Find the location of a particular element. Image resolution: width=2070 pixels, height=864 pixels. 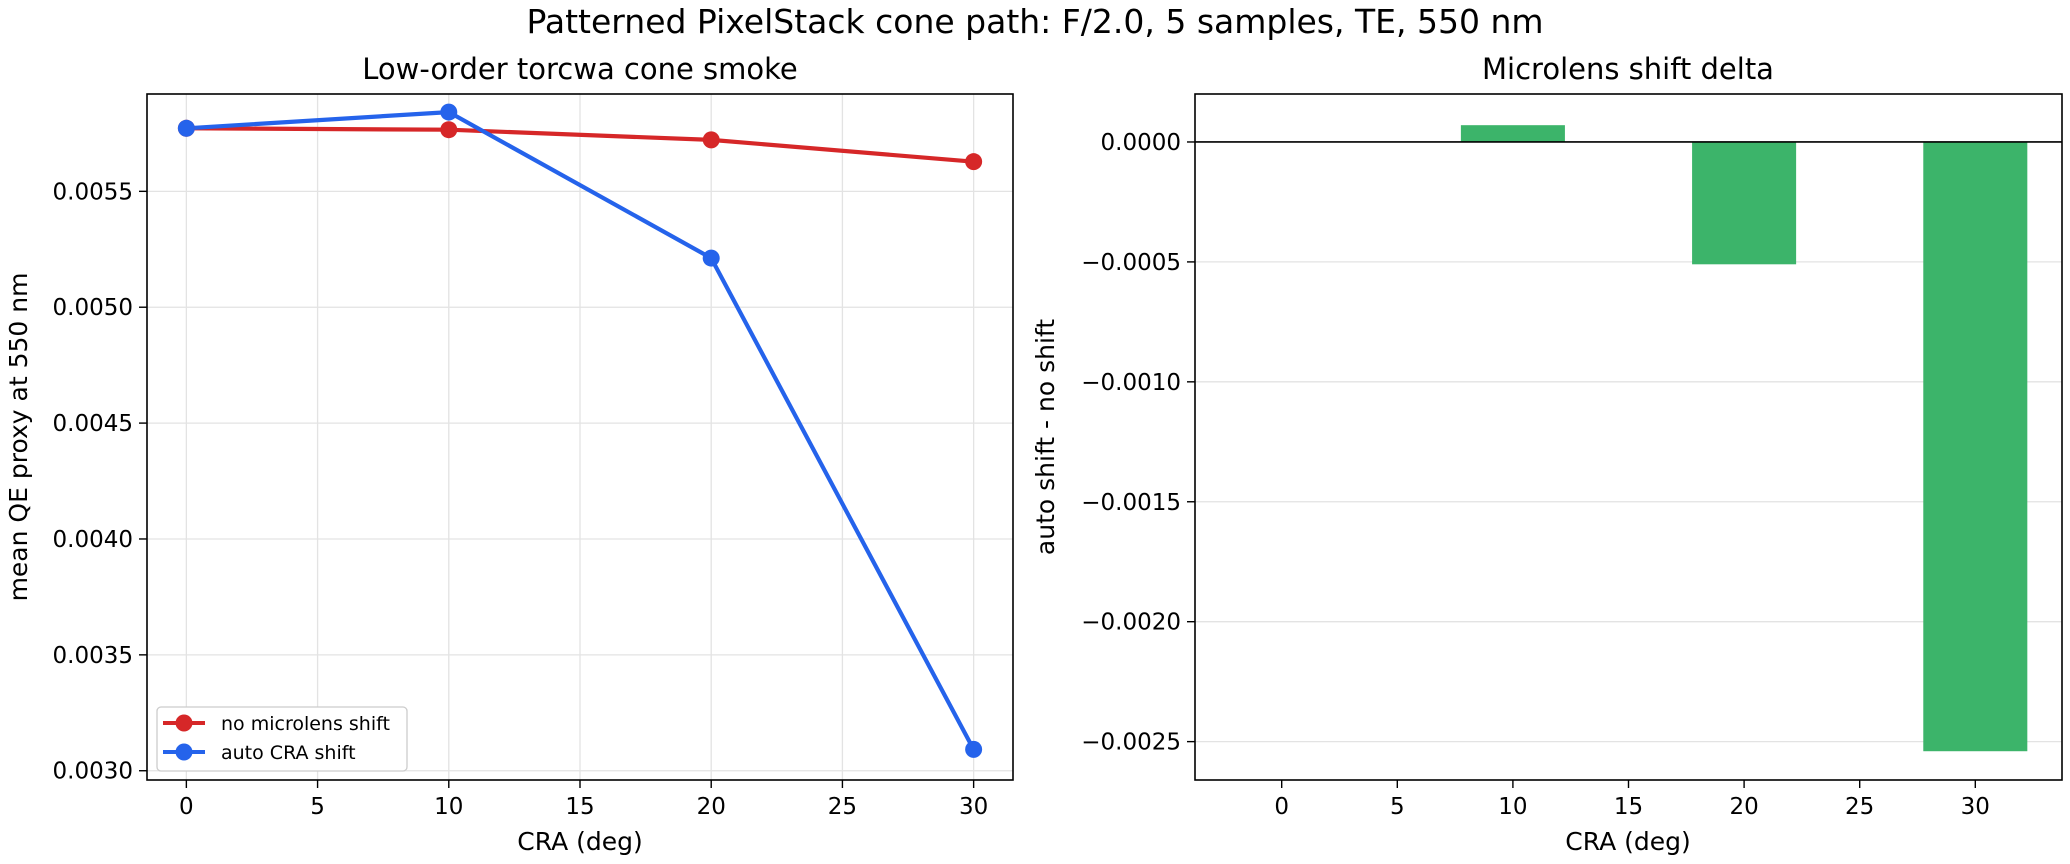

right-x-tick-label: 0 is located at coordinates (1281, 807).